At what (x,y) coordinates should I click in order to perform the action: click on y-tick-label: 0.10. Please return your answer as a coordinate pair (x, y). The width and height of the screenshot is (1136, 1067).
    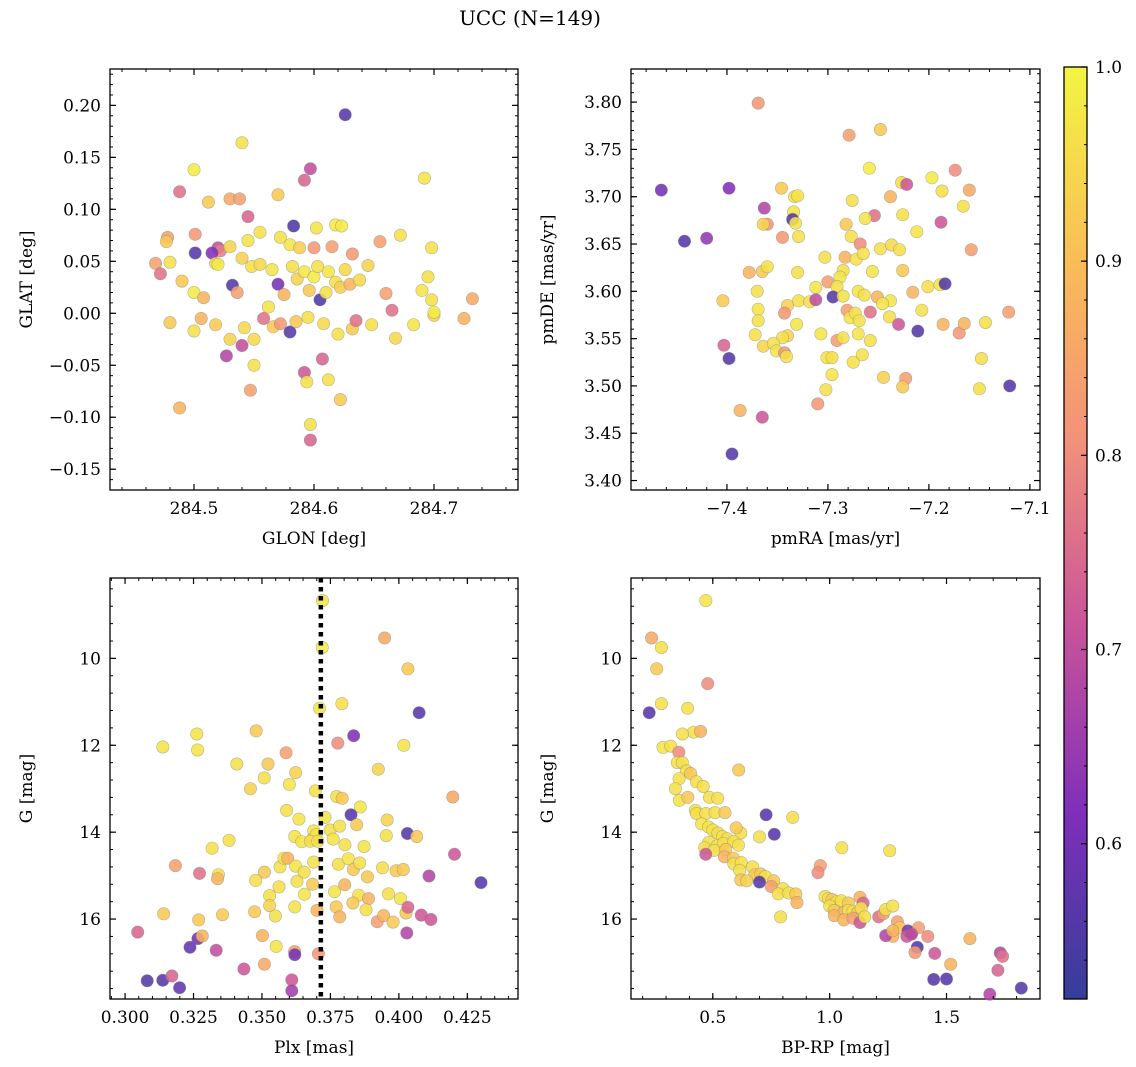
    Looking at the image, I should click on (82, 210).